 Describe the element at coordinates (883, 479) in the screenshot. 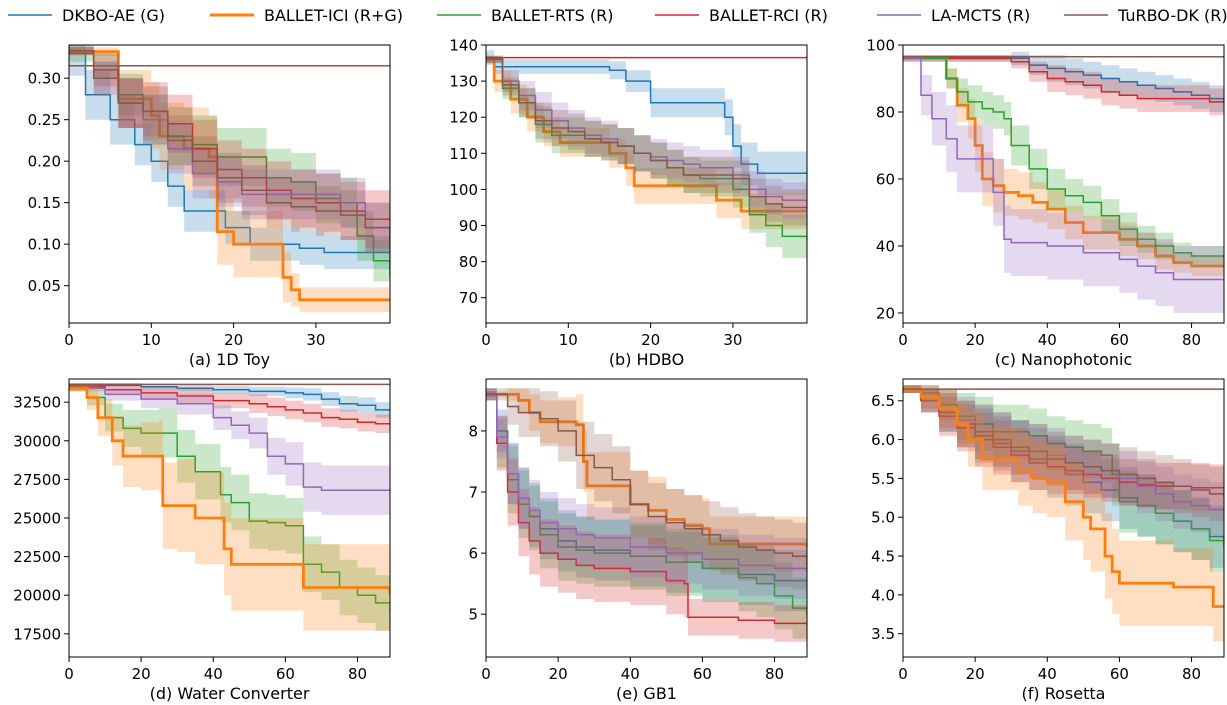

I see `y-tick-label: 5.5` at that location.